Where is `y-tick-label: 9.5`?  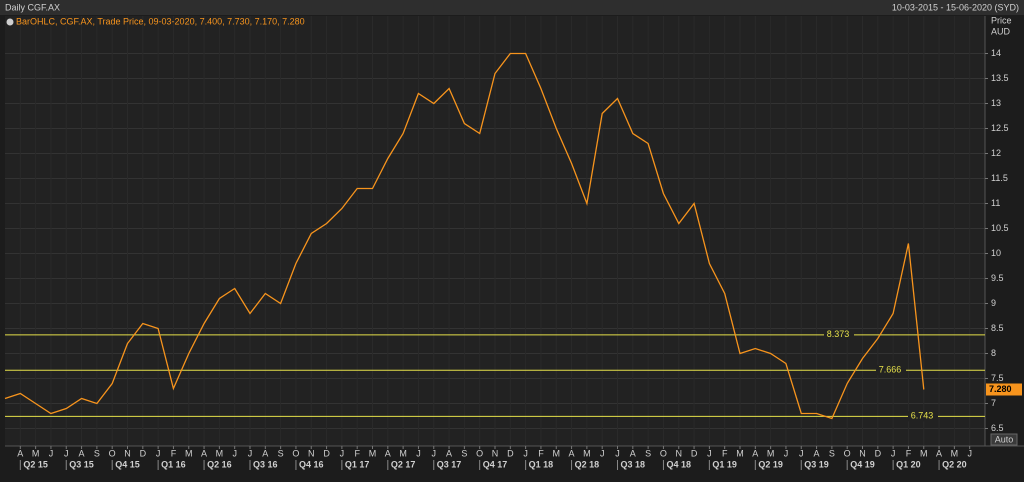
y-tick-label: 9.5 is located at coordinates (997, 278).